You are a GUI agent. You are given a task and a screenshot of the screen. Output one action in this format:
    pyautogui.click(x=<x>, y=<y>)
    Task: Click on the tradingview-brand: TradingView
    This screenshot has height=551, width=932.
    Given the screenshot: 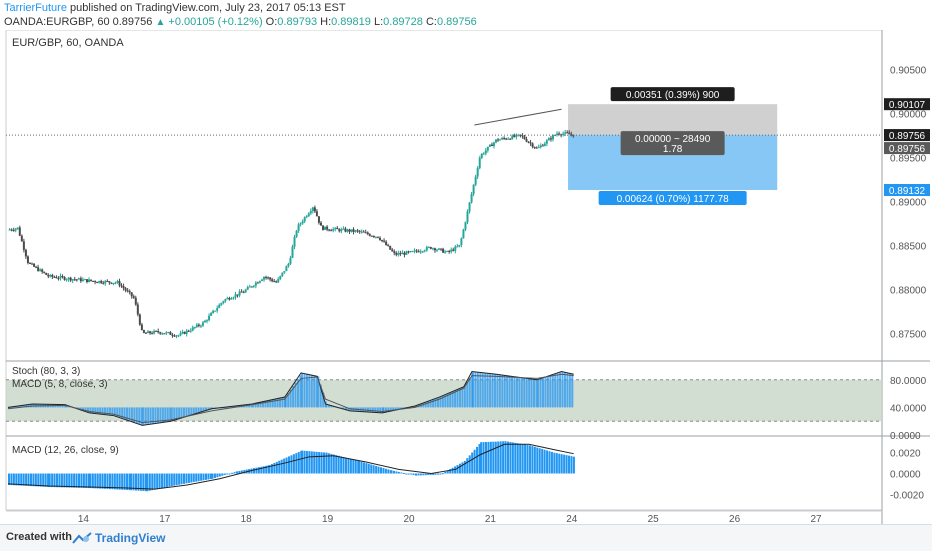 What is the action you would take?
    pyautogui.click(x=130, y=538)
    